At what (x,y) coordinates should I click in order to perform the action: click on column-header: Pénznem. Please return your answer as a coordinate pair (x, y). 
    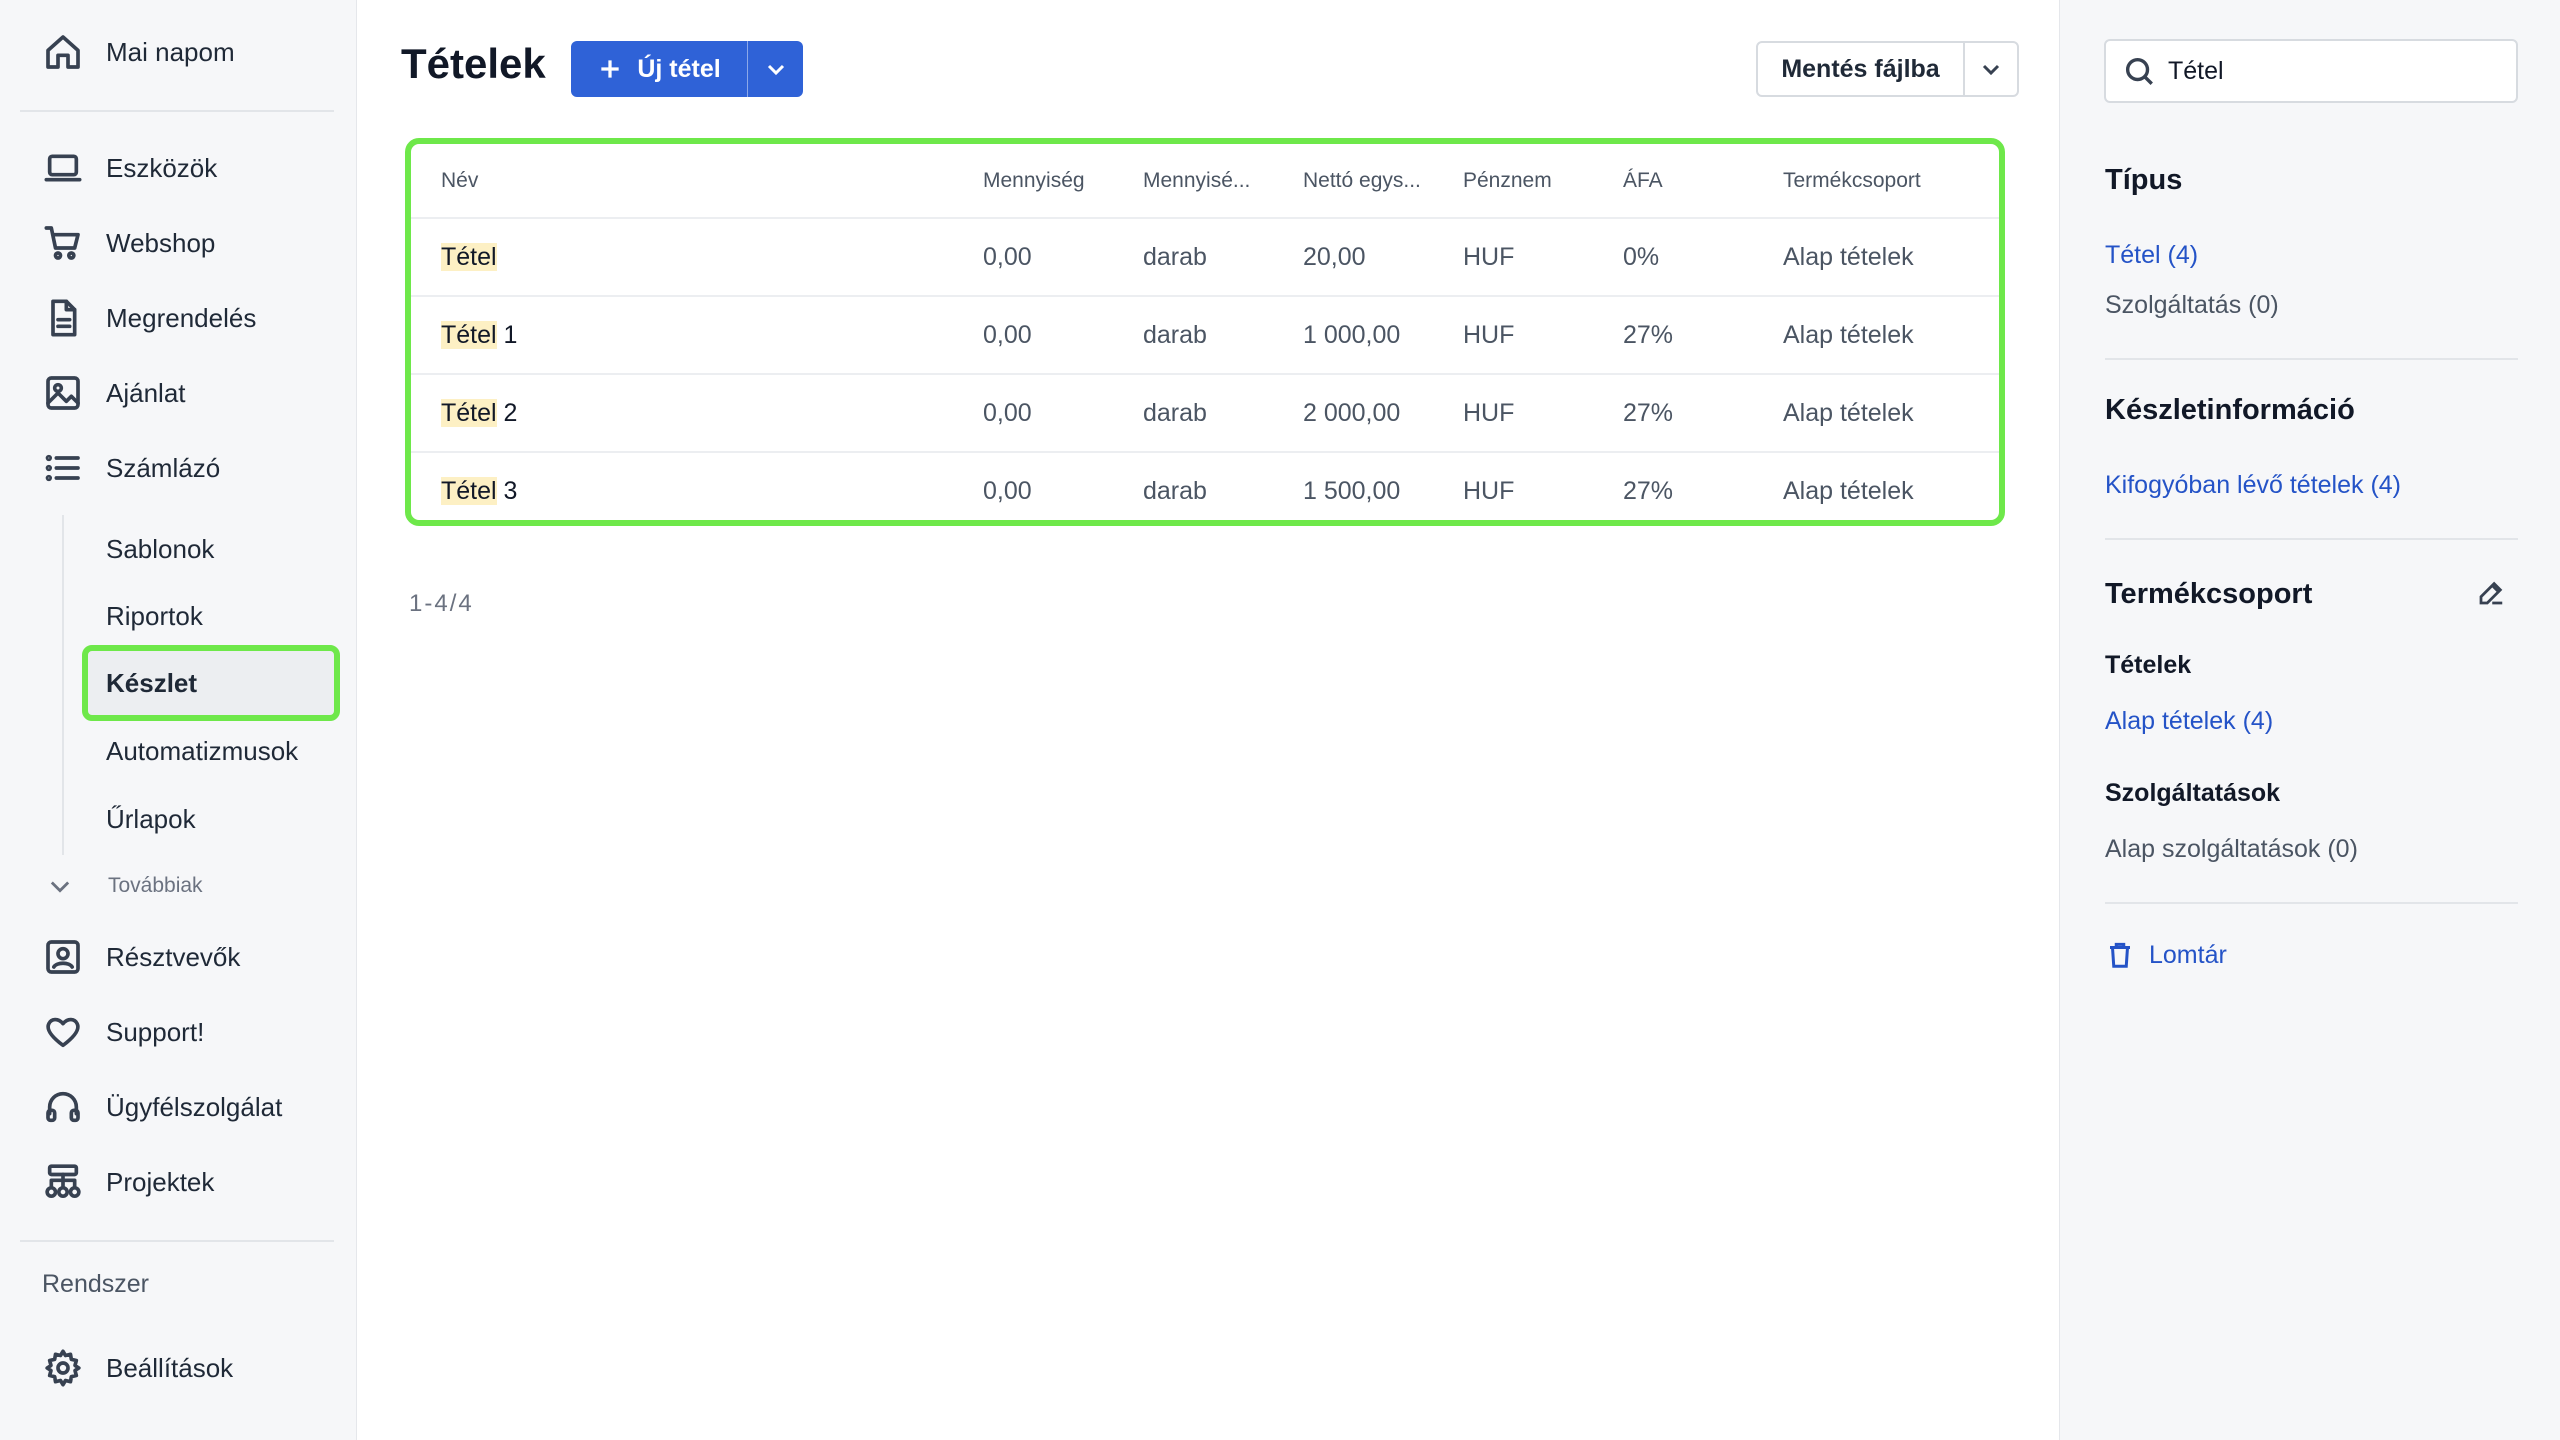
    Looking at the image, I should click on (1513, 181).